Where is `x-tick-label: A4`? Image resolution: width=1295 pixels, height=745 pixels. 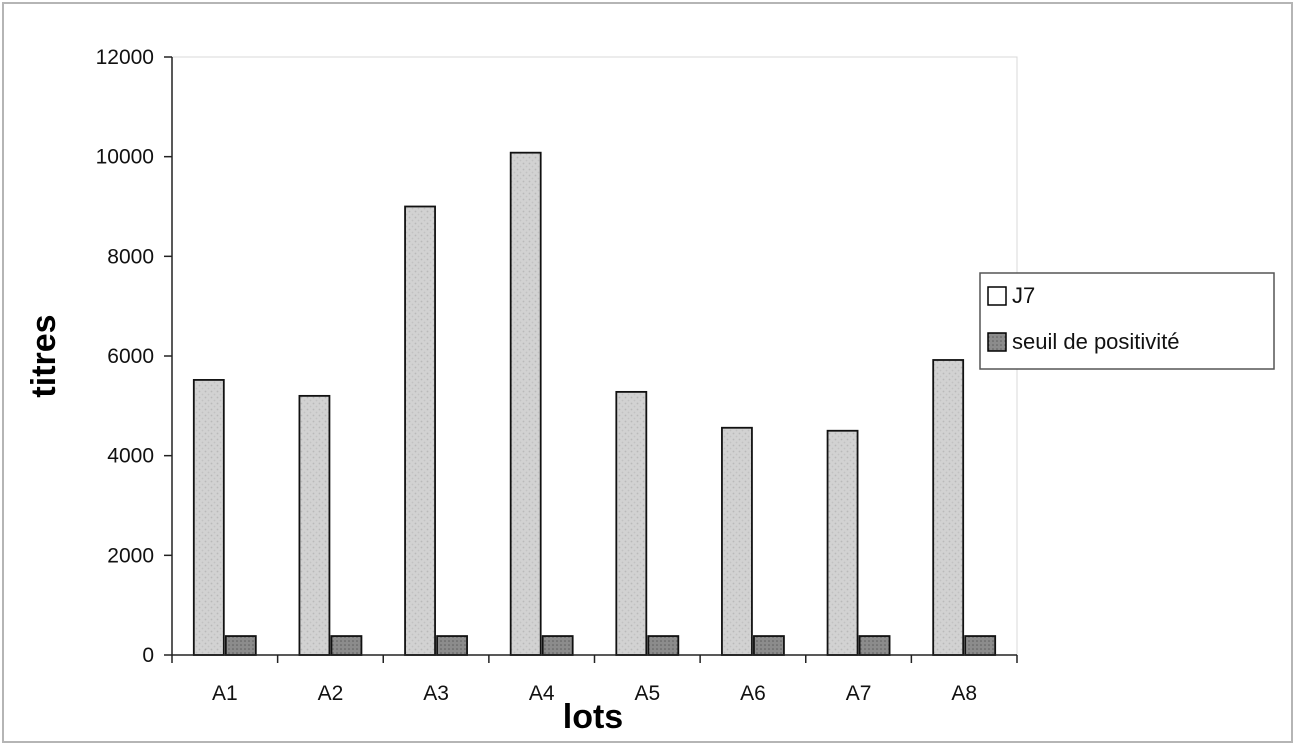
x-tick-label: A4 is located at coordinates (542, 693).